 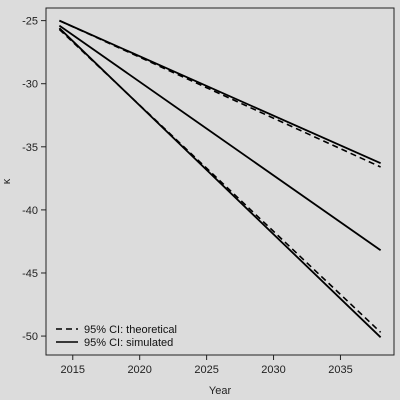 I want to click on x-tick-label: 2035, so click(x=340, y=370).